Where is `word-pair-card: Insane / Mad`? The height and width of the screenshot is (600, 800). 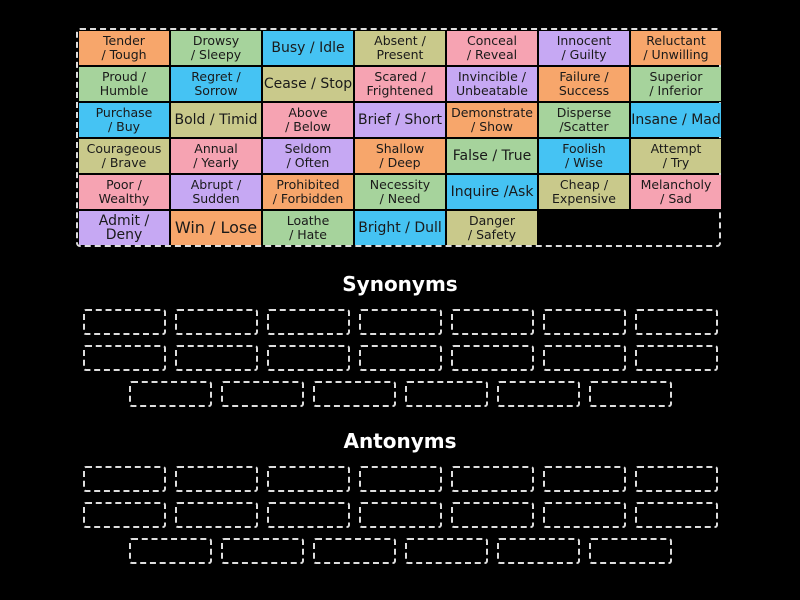
word-pair-card: Insane / Mad is located at coordinates (676, 120).